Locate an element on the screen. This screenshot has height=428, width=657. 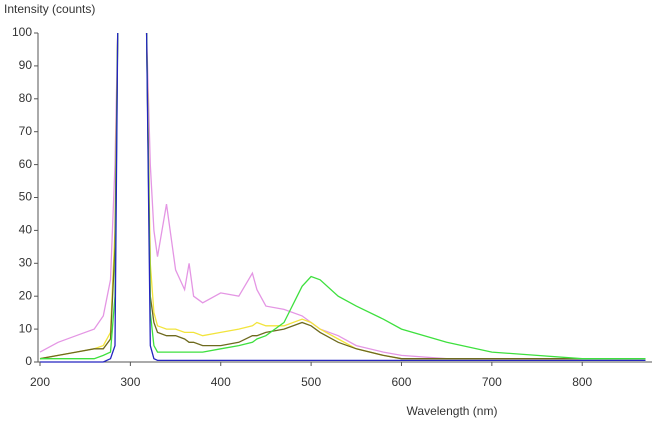
y-tick-label: 60 is located at coordinates (26, 164).